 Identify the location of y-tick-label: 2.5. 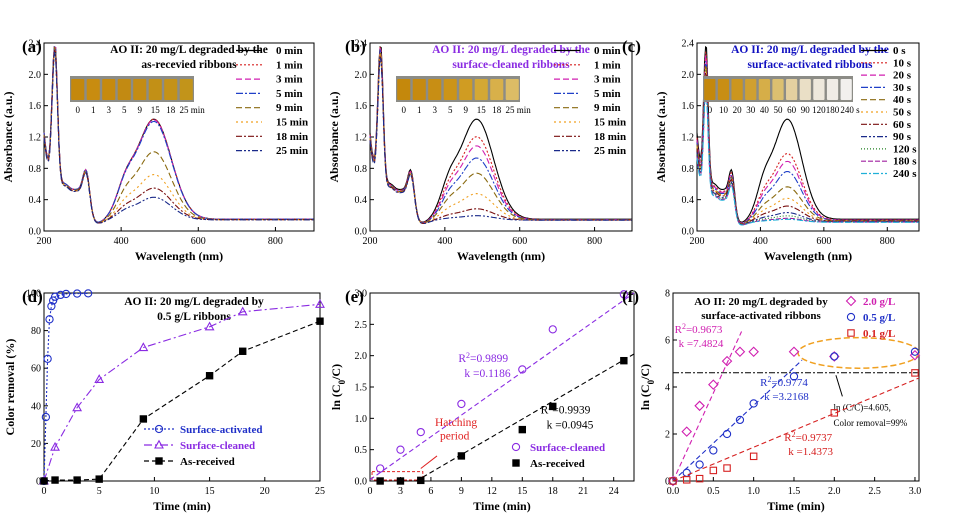
(361, 325).